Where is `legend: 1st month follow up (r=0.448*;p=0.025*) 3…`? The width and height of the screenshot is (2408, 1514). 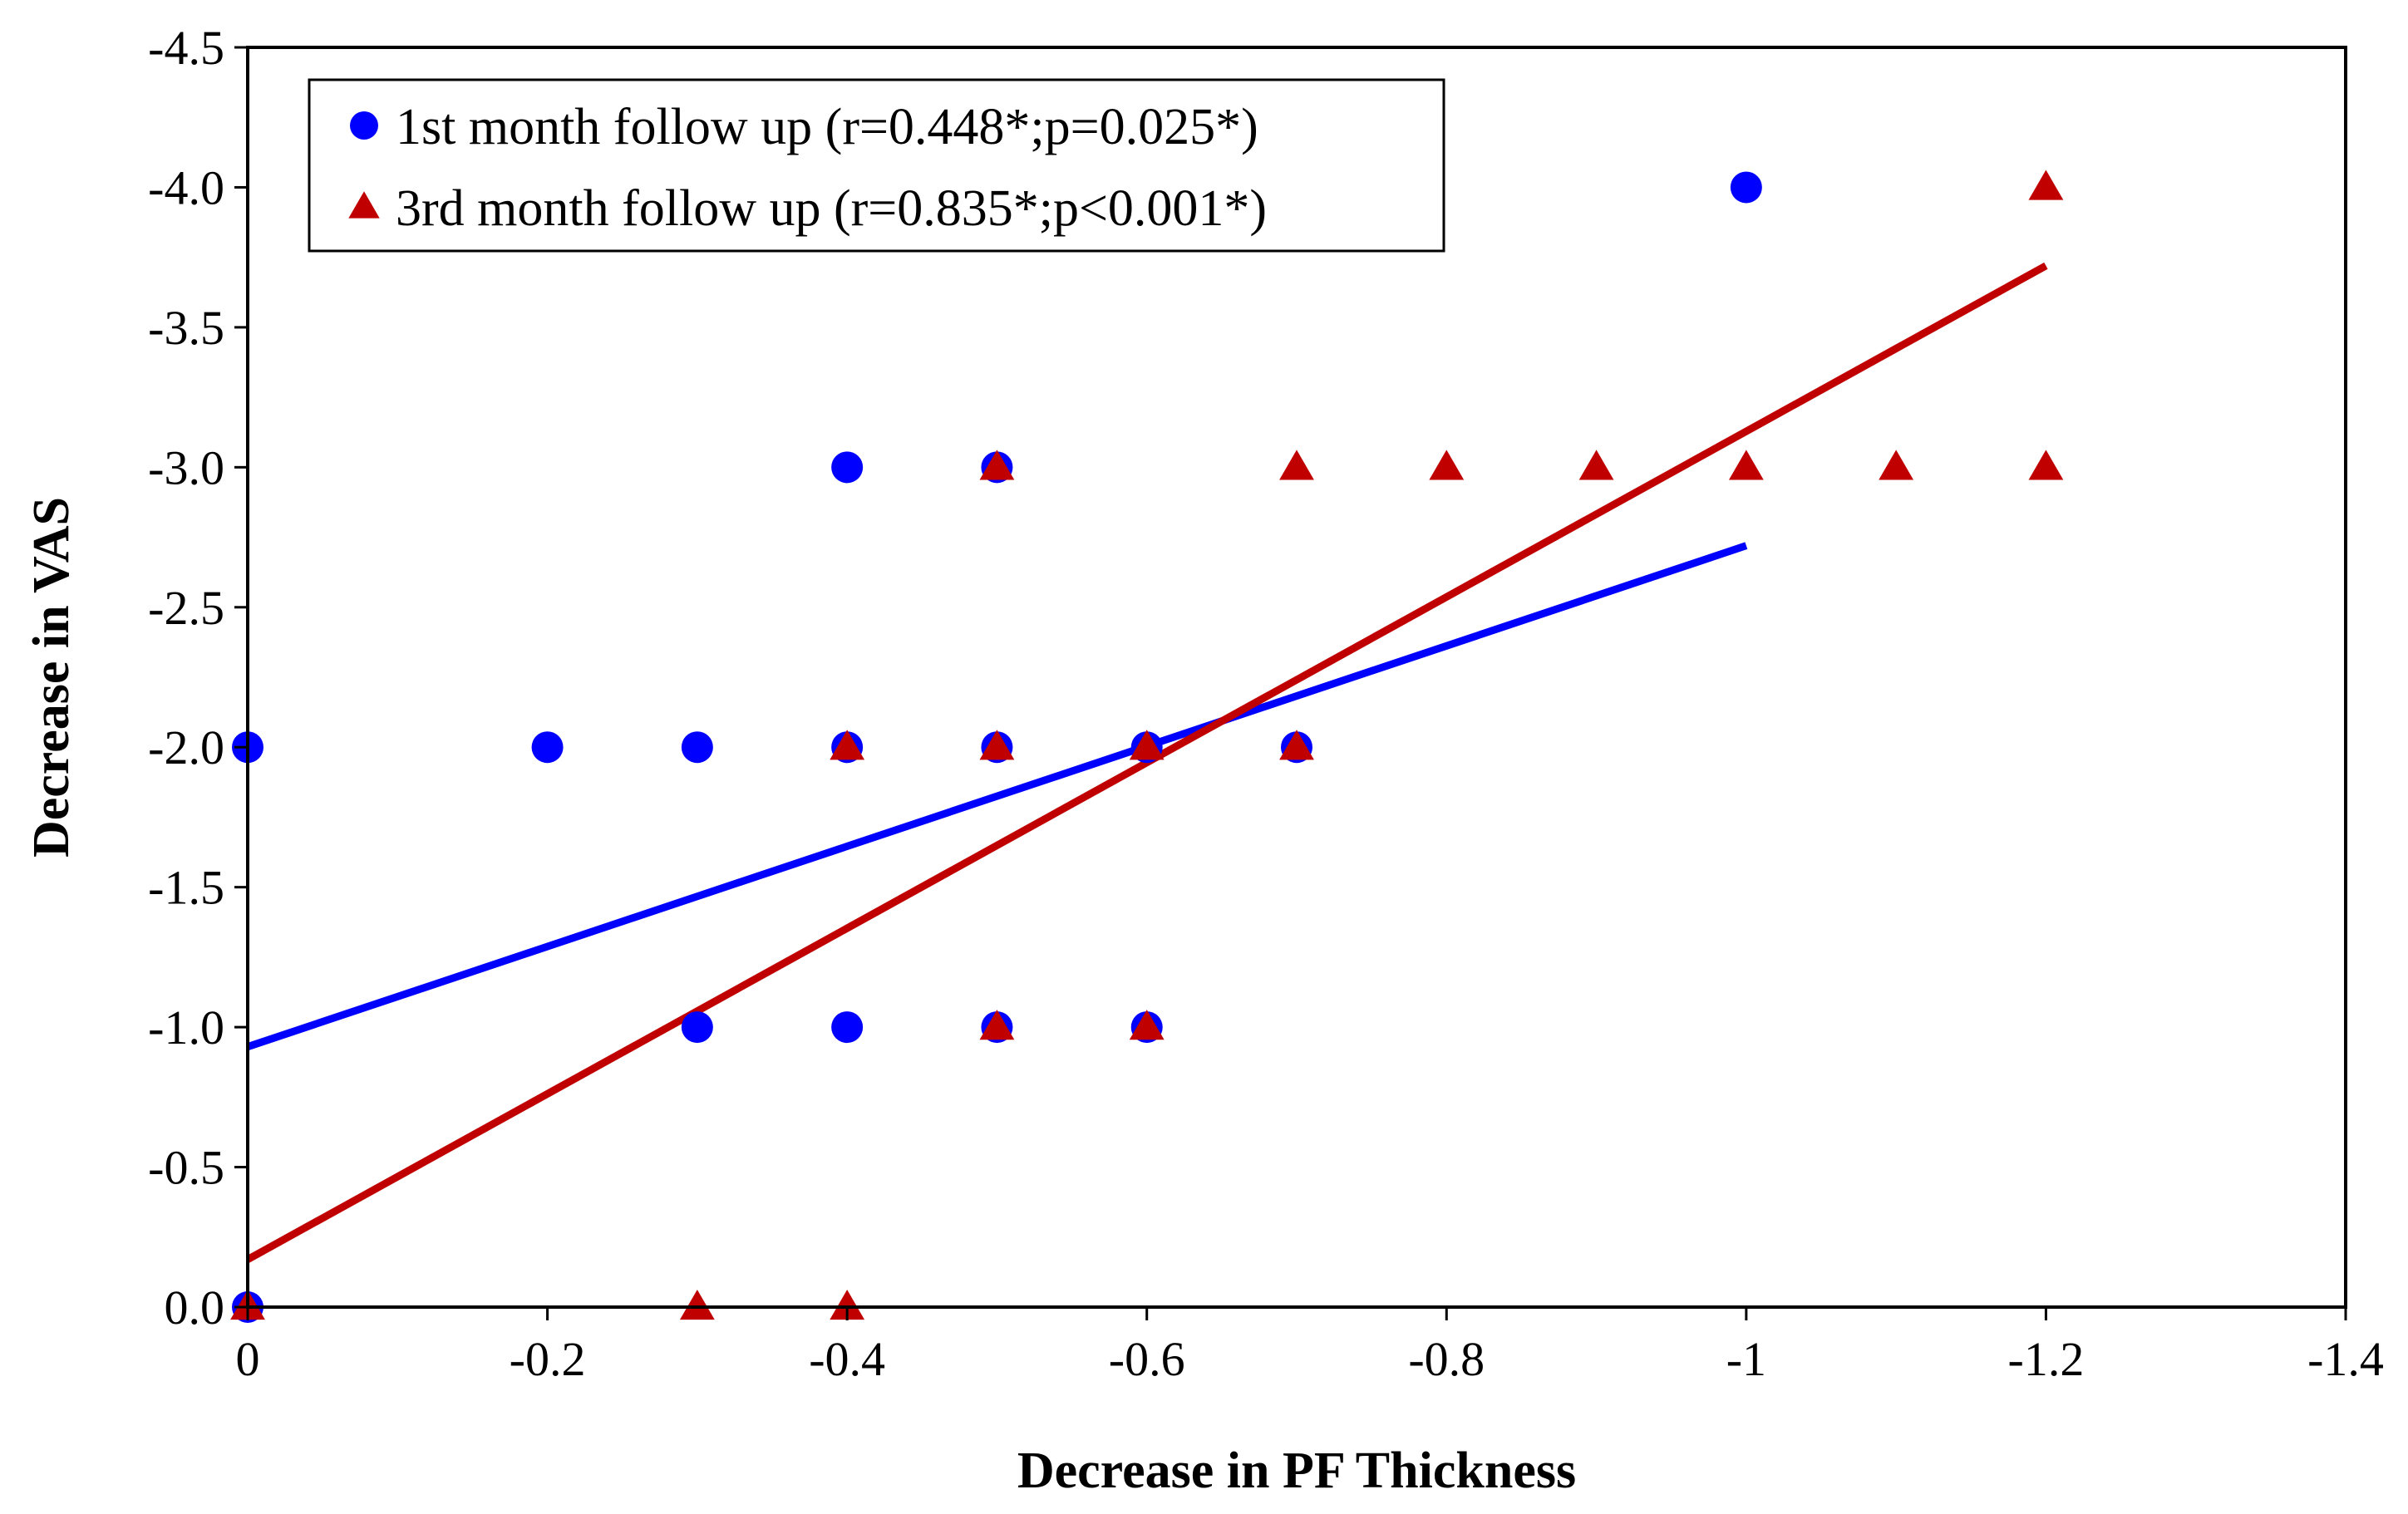
legend: 1st month follow up (r=0.448*;p=0.025*) 3… is located at coordinates (876, 165).